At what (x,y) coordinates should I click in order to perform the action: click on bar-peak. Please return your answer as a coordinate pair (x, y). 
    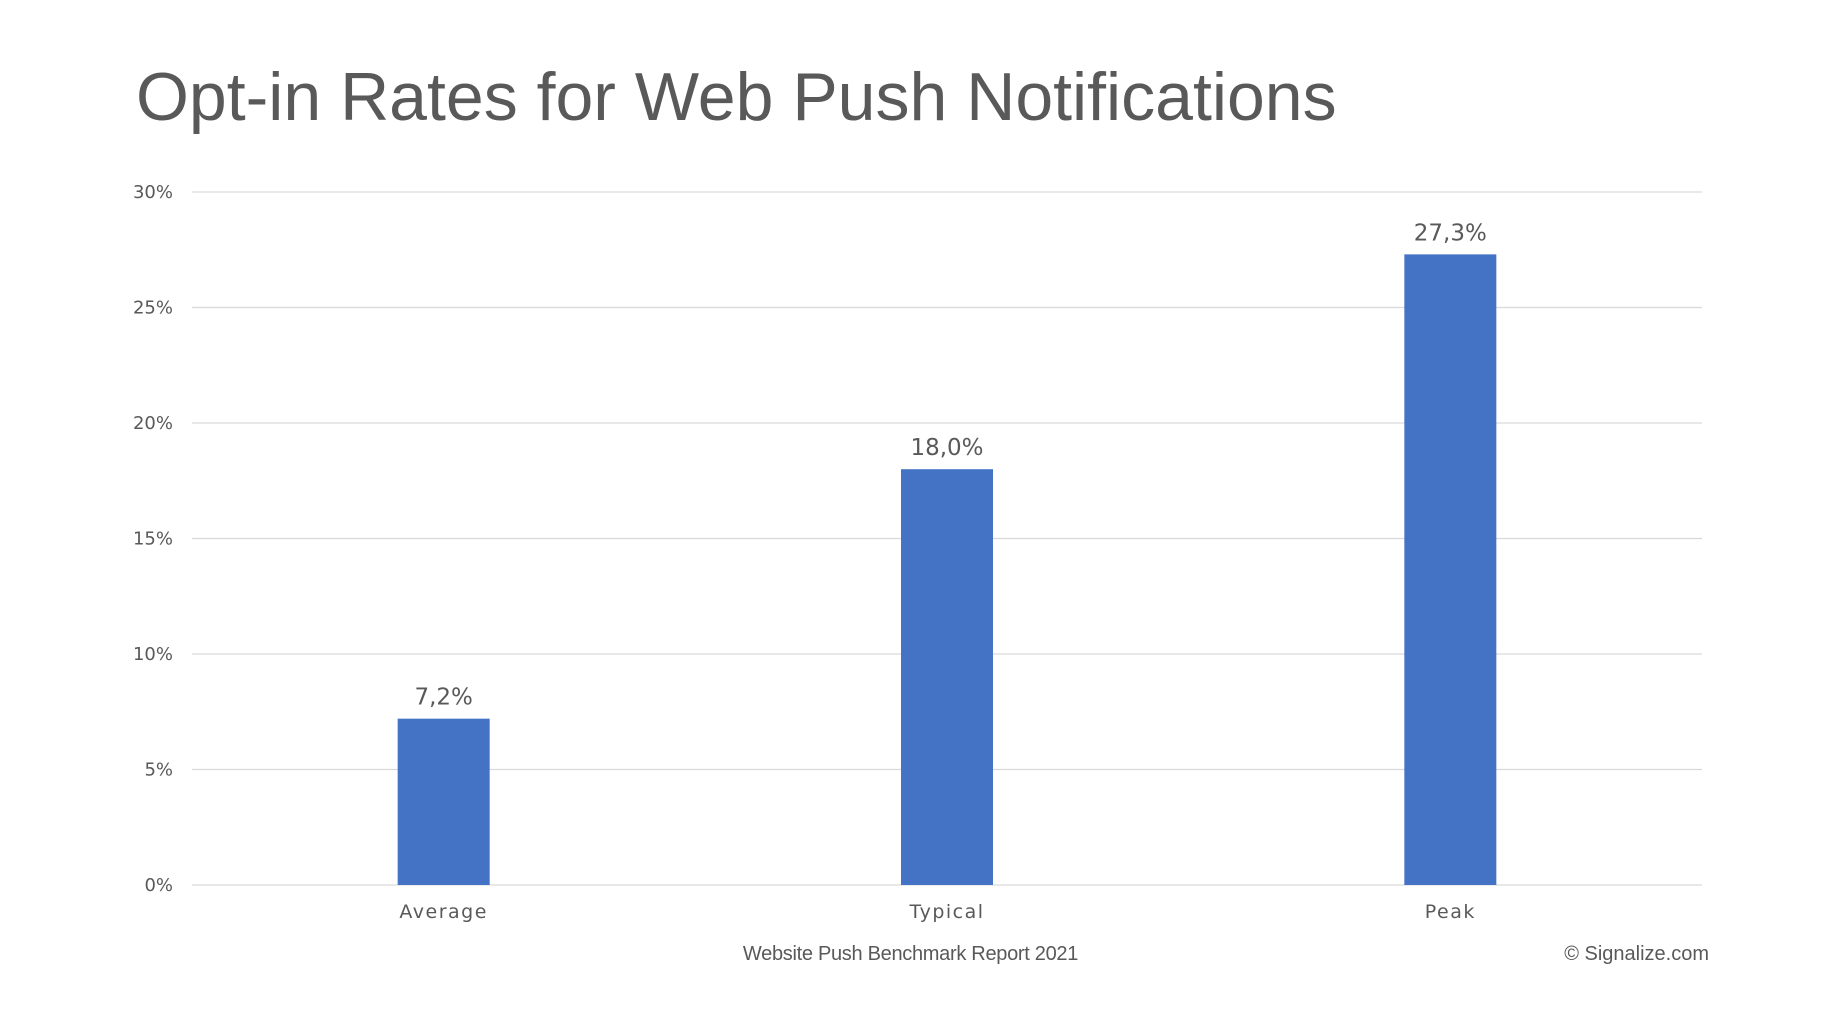
    Looking at the image, I should click on (1450, 569).